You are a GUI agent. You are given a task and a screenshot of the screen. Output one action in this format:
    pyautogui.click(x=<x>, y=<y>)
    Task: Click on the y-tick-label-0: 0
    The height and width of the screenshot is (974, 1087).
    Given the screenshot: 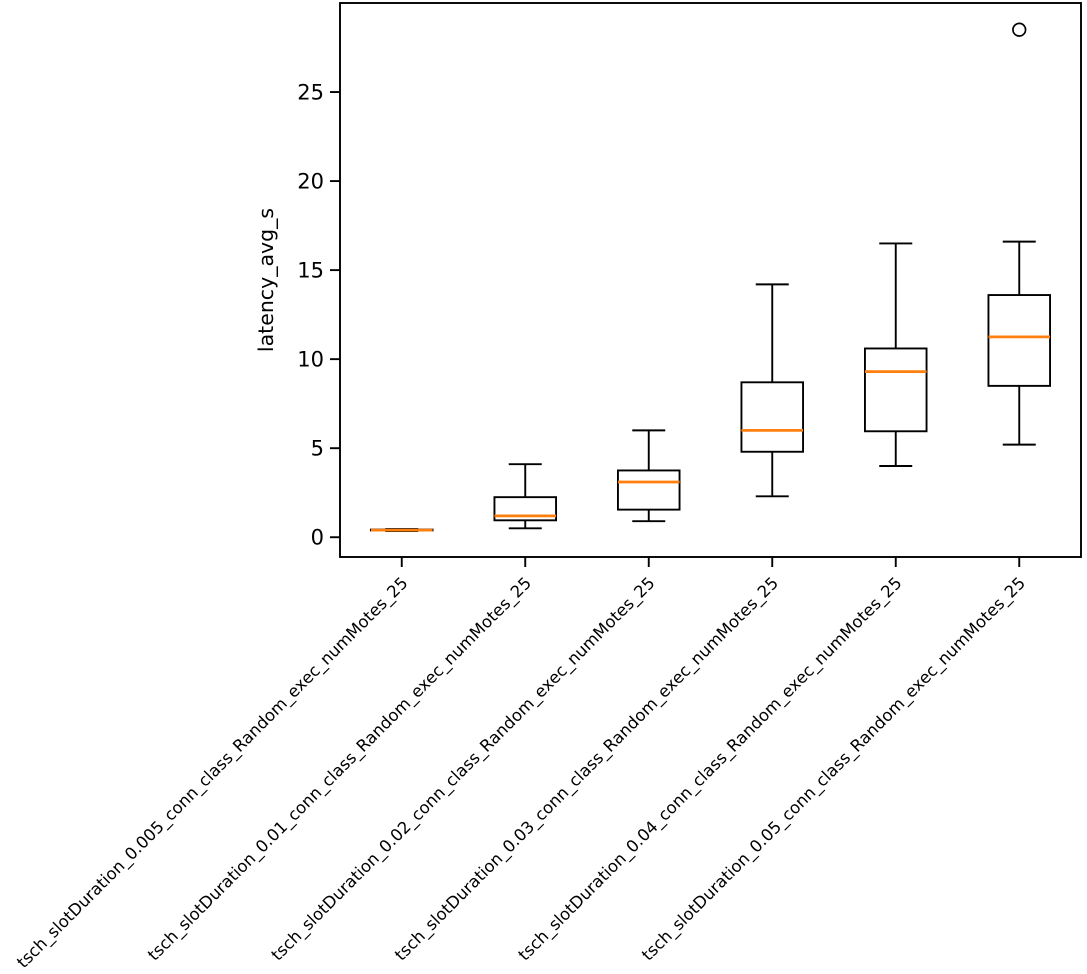 What is the action you would take?
    pyautogui.click(x=317, y=538)
    